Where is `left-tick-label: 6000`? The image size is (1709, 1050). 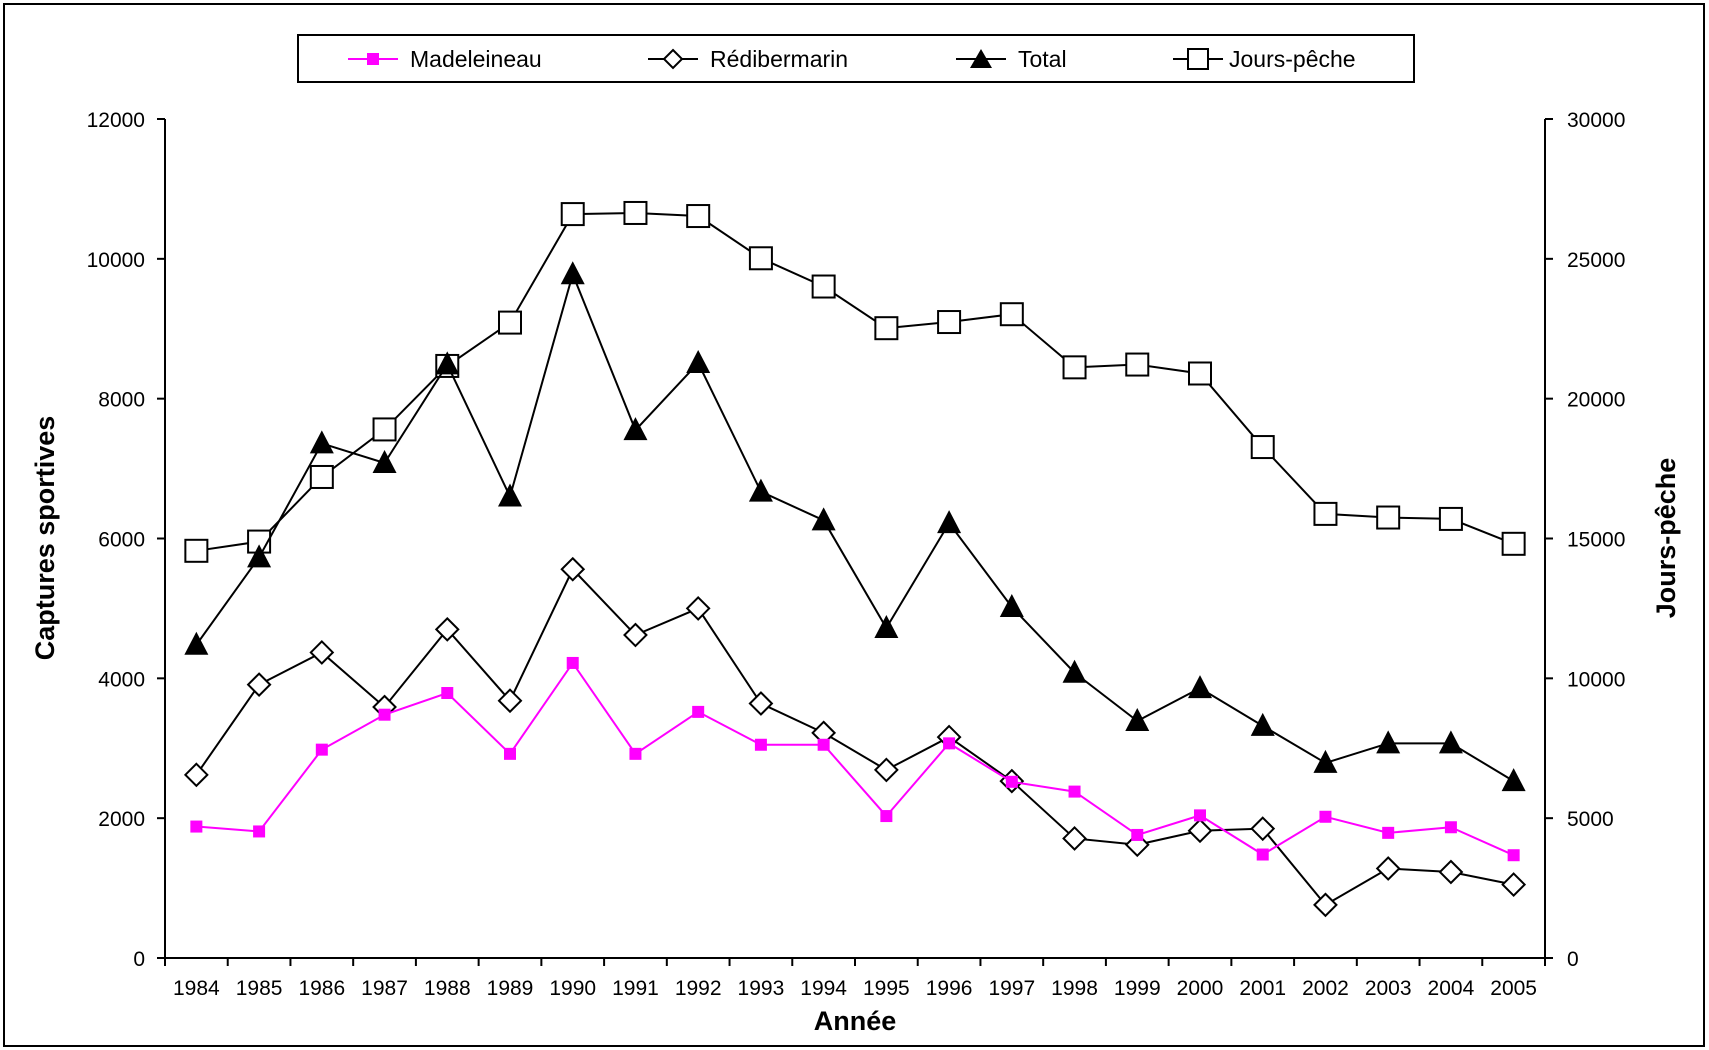 left-tick-label: 6000 is located at coordinates (121, 540).